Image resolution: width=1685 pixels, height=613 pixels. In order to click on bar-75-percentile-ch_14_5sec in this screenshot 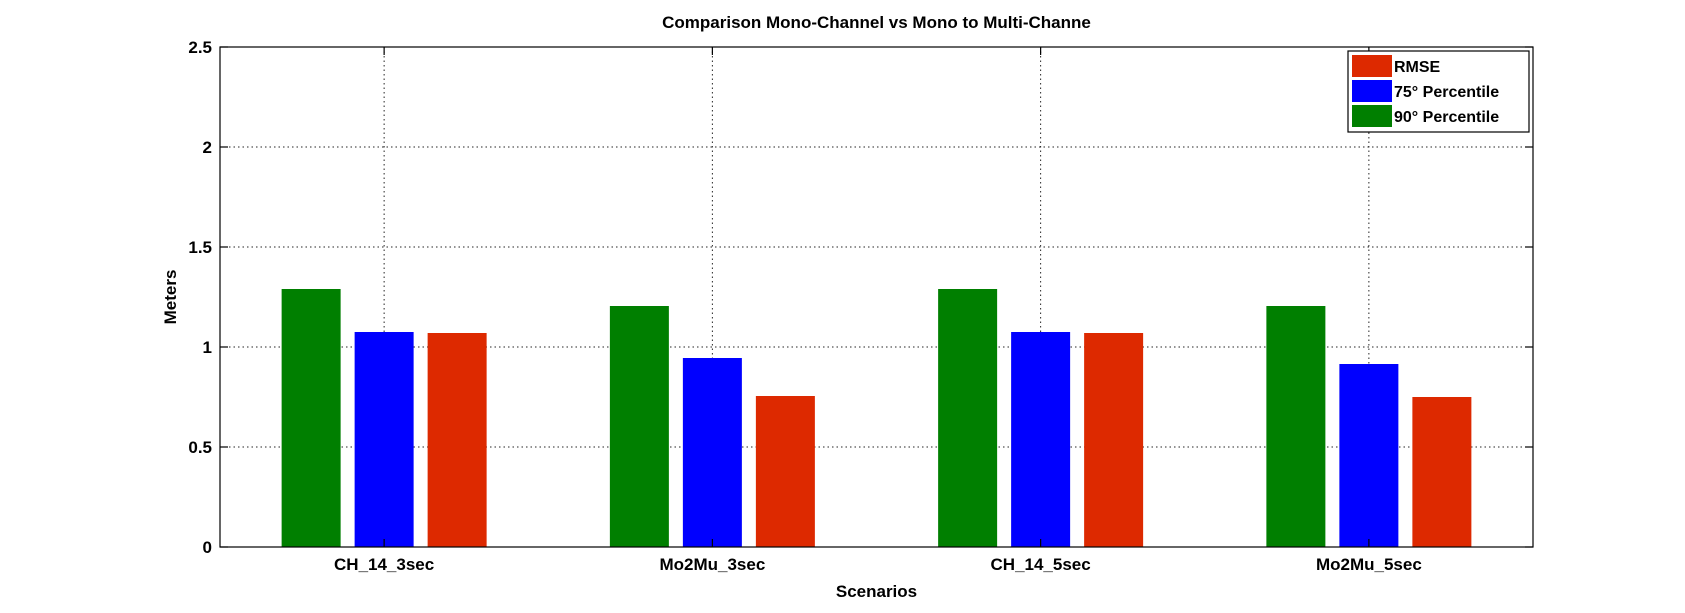, I will do `click(1041, 439)`.